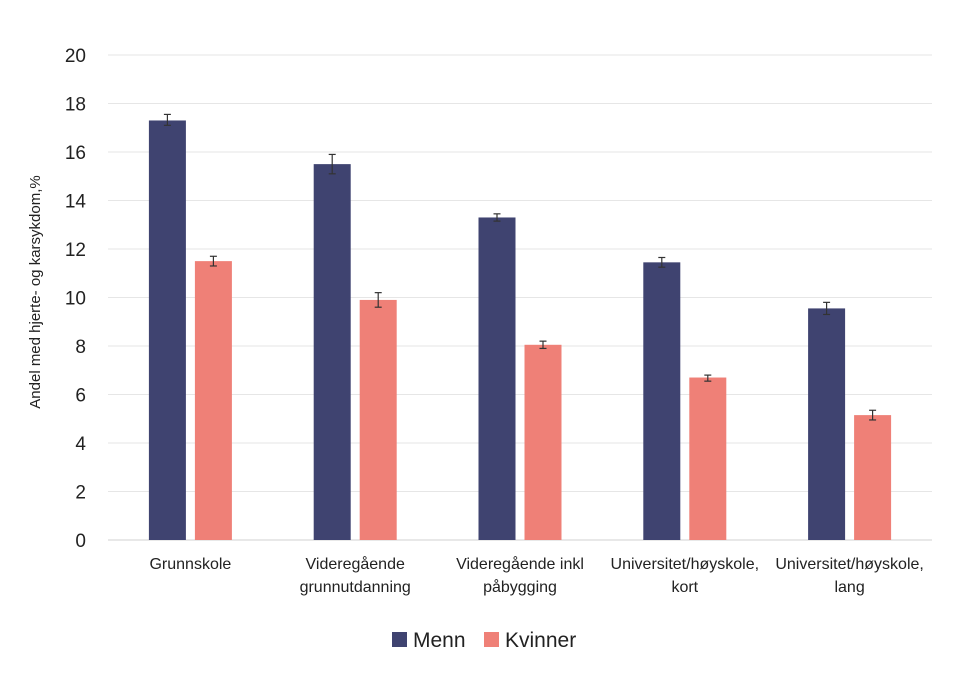 This screenshot has height=680, width=970. Describe the element at coordinates (76, 202) in the screenshot. I see `y-tick-label: 14` at that location.